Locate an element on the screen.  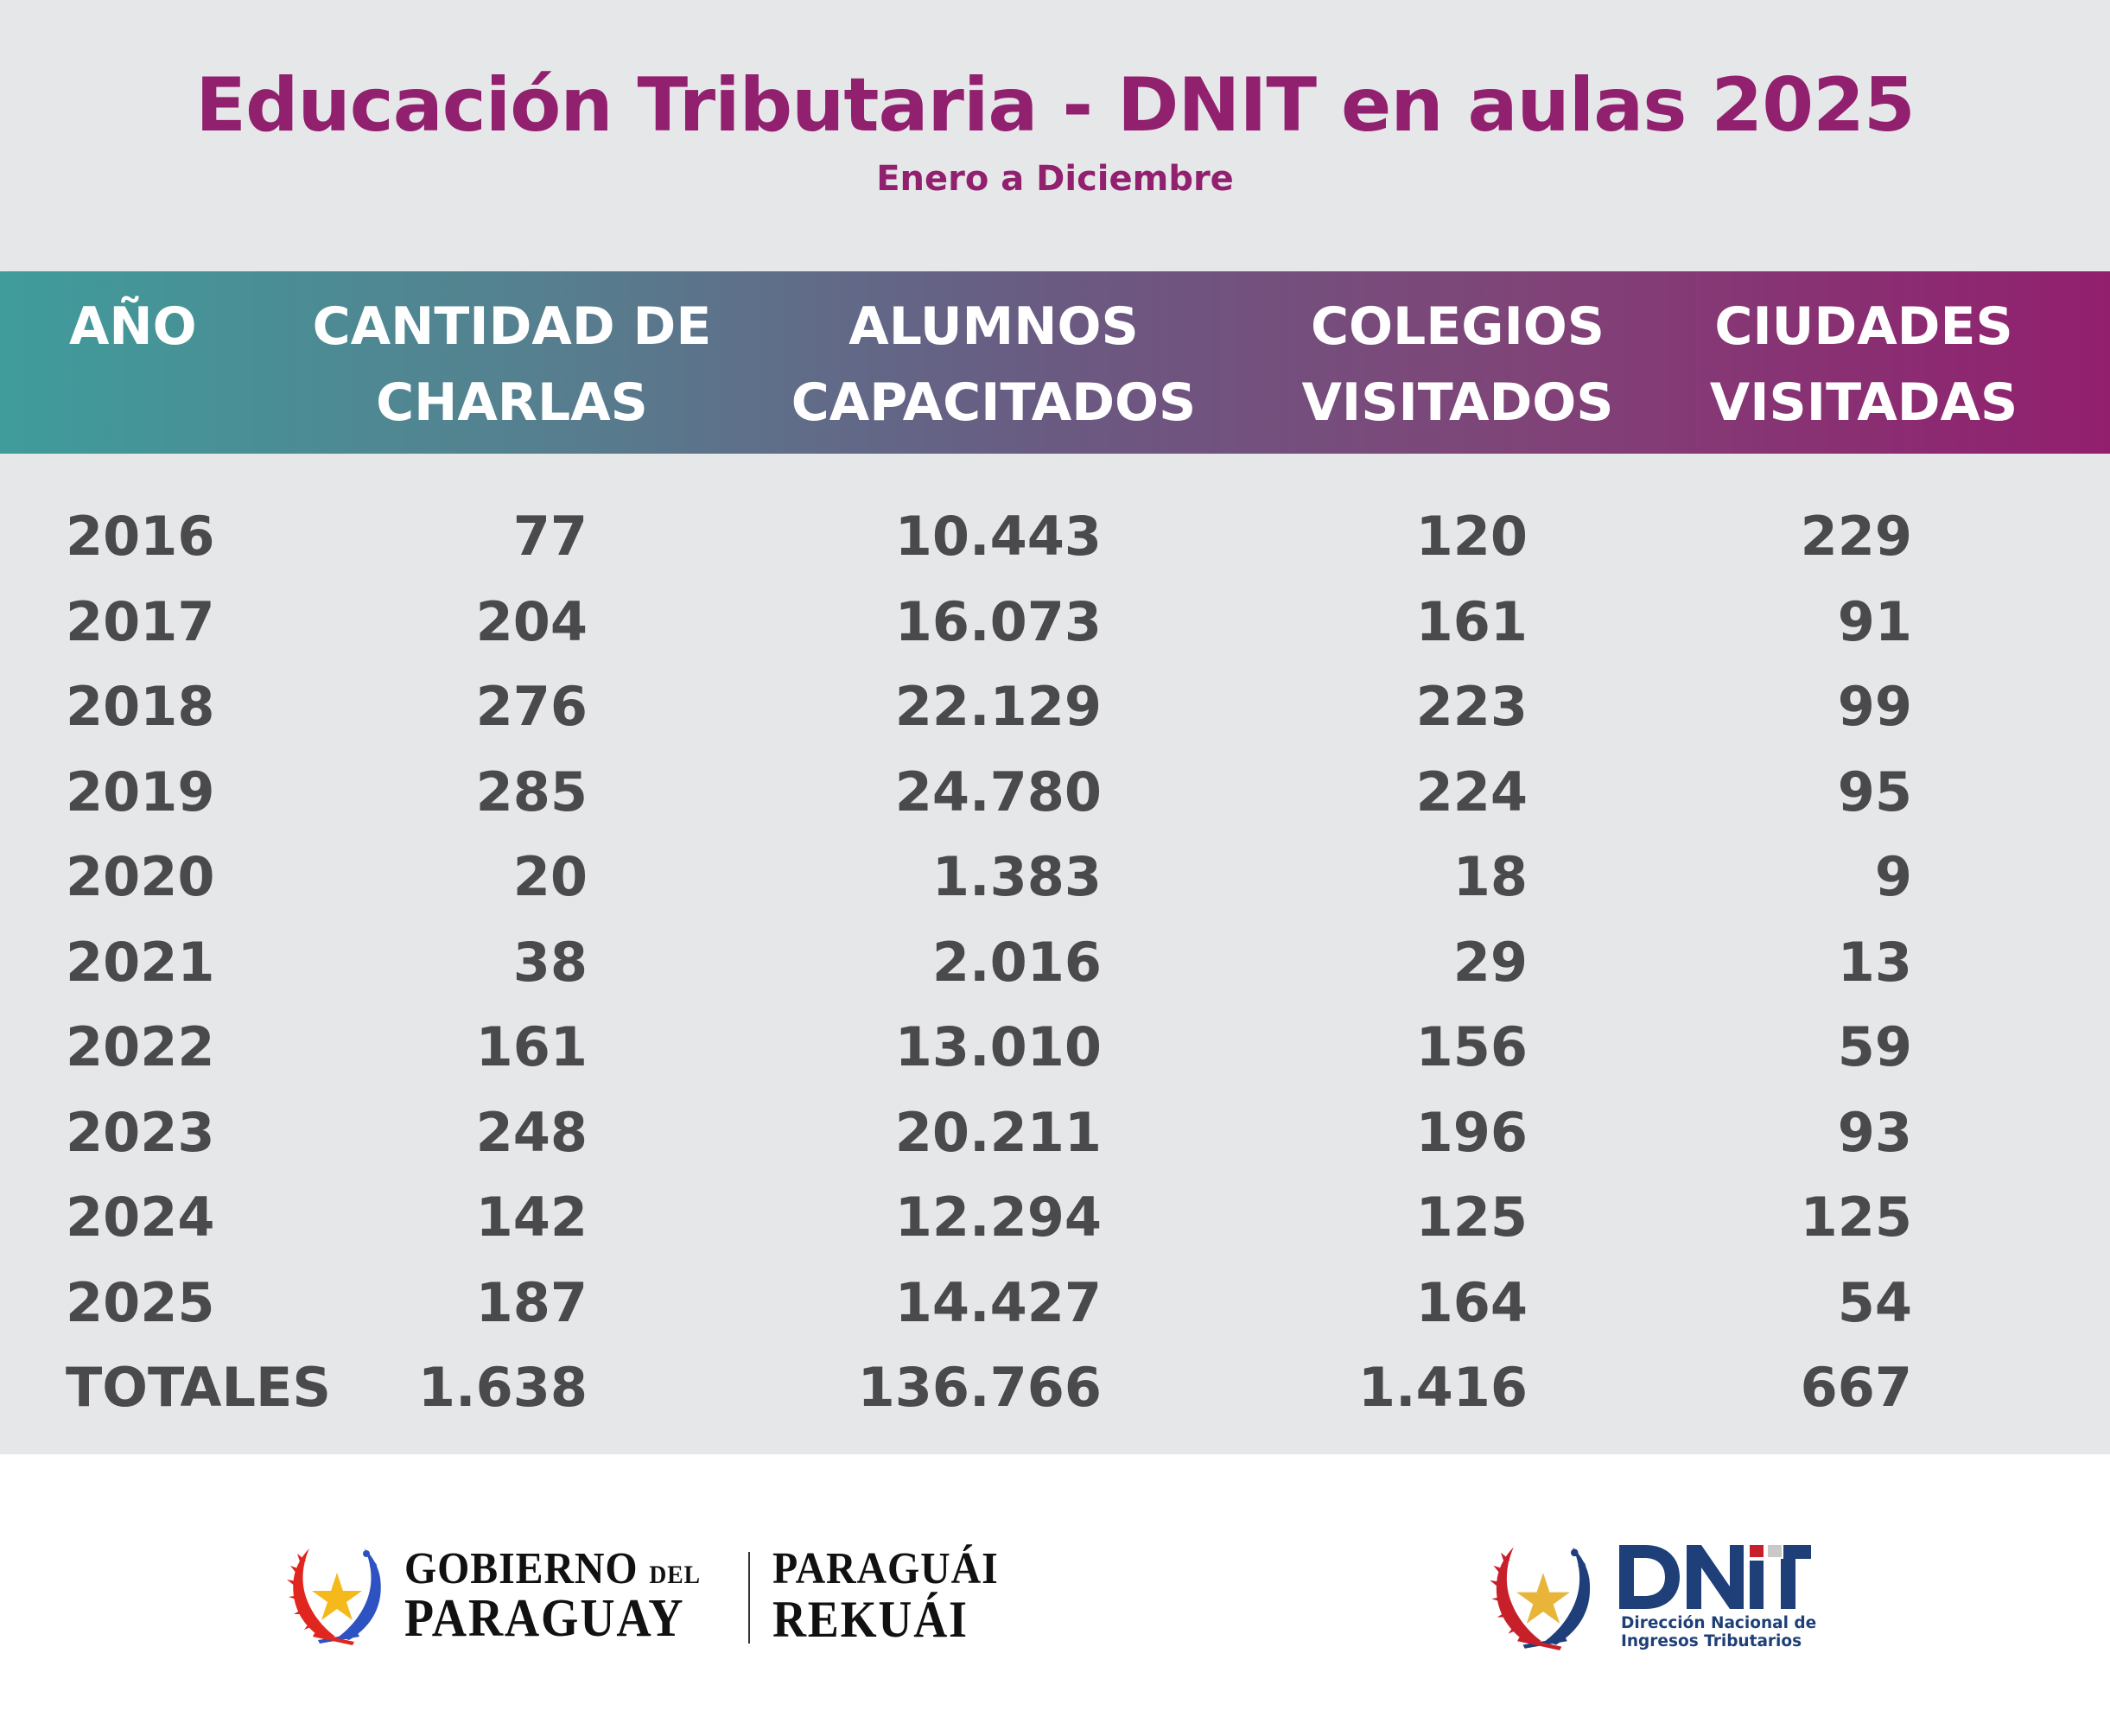
table-row: 2016 77 10.443 120 229 is located at coordinates (1055, 537).